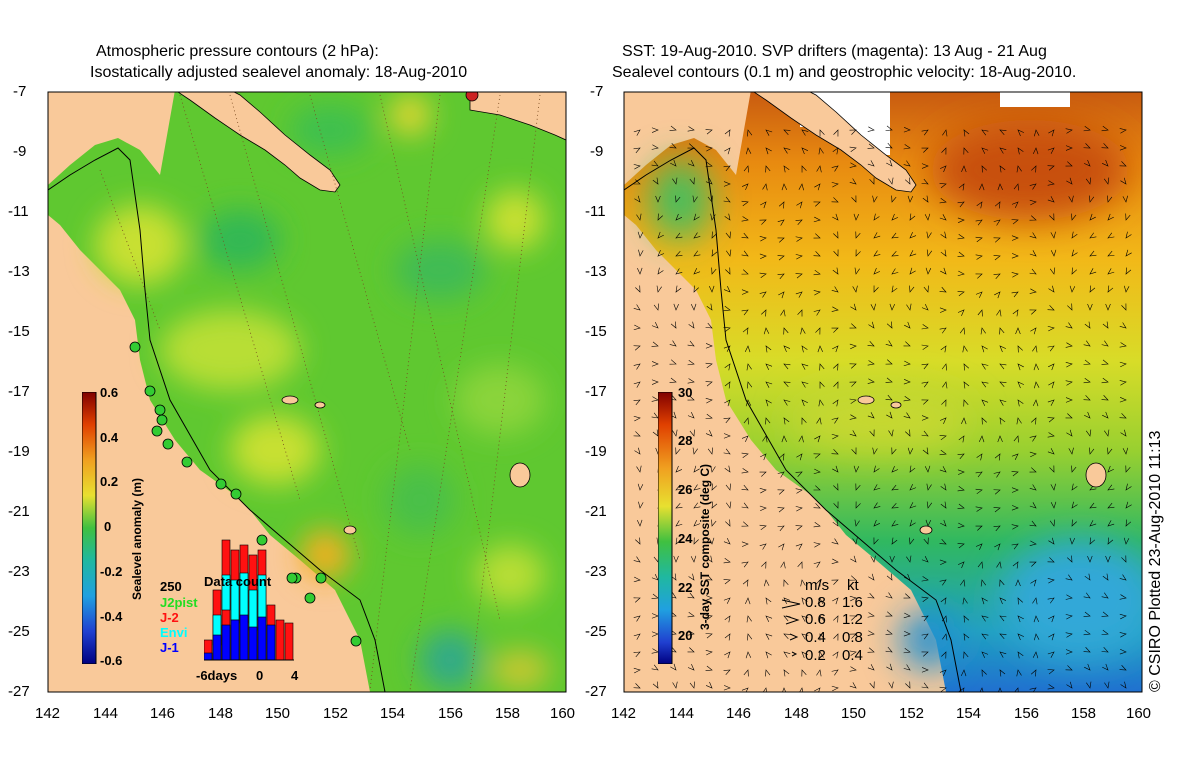 The image size is (1200, 780). What do you see at coordinates (597, 91) in the screenshot?
I see `right-lat-label: -7` at bounding box center [597, 91].